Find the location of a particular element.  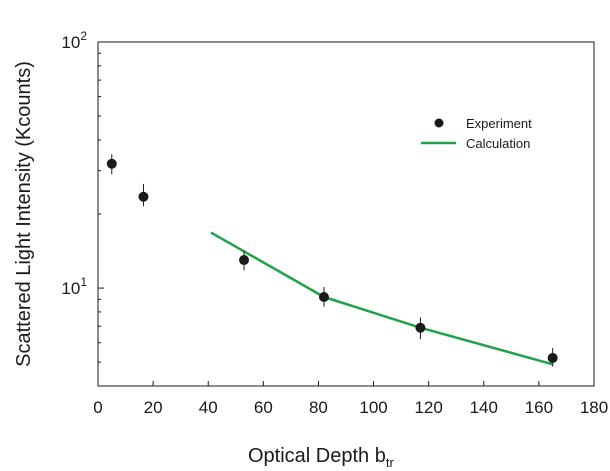

x-tick-label: 60 is located at coordinates (263, 407).